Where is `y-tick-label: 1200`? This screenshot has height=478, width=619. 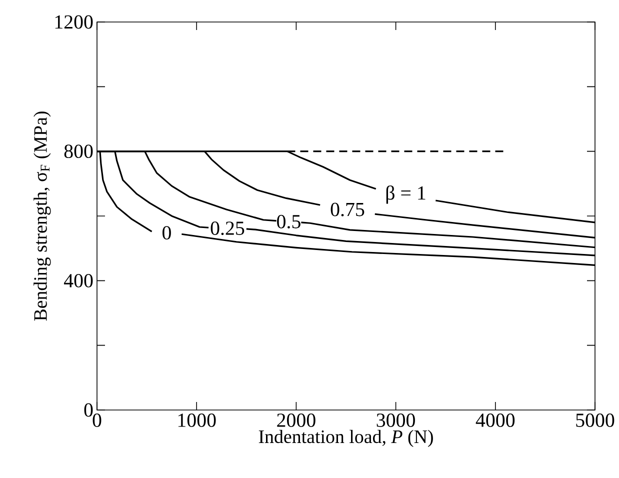
y-tick-label: 1200 is located at coordinates (74, 22).